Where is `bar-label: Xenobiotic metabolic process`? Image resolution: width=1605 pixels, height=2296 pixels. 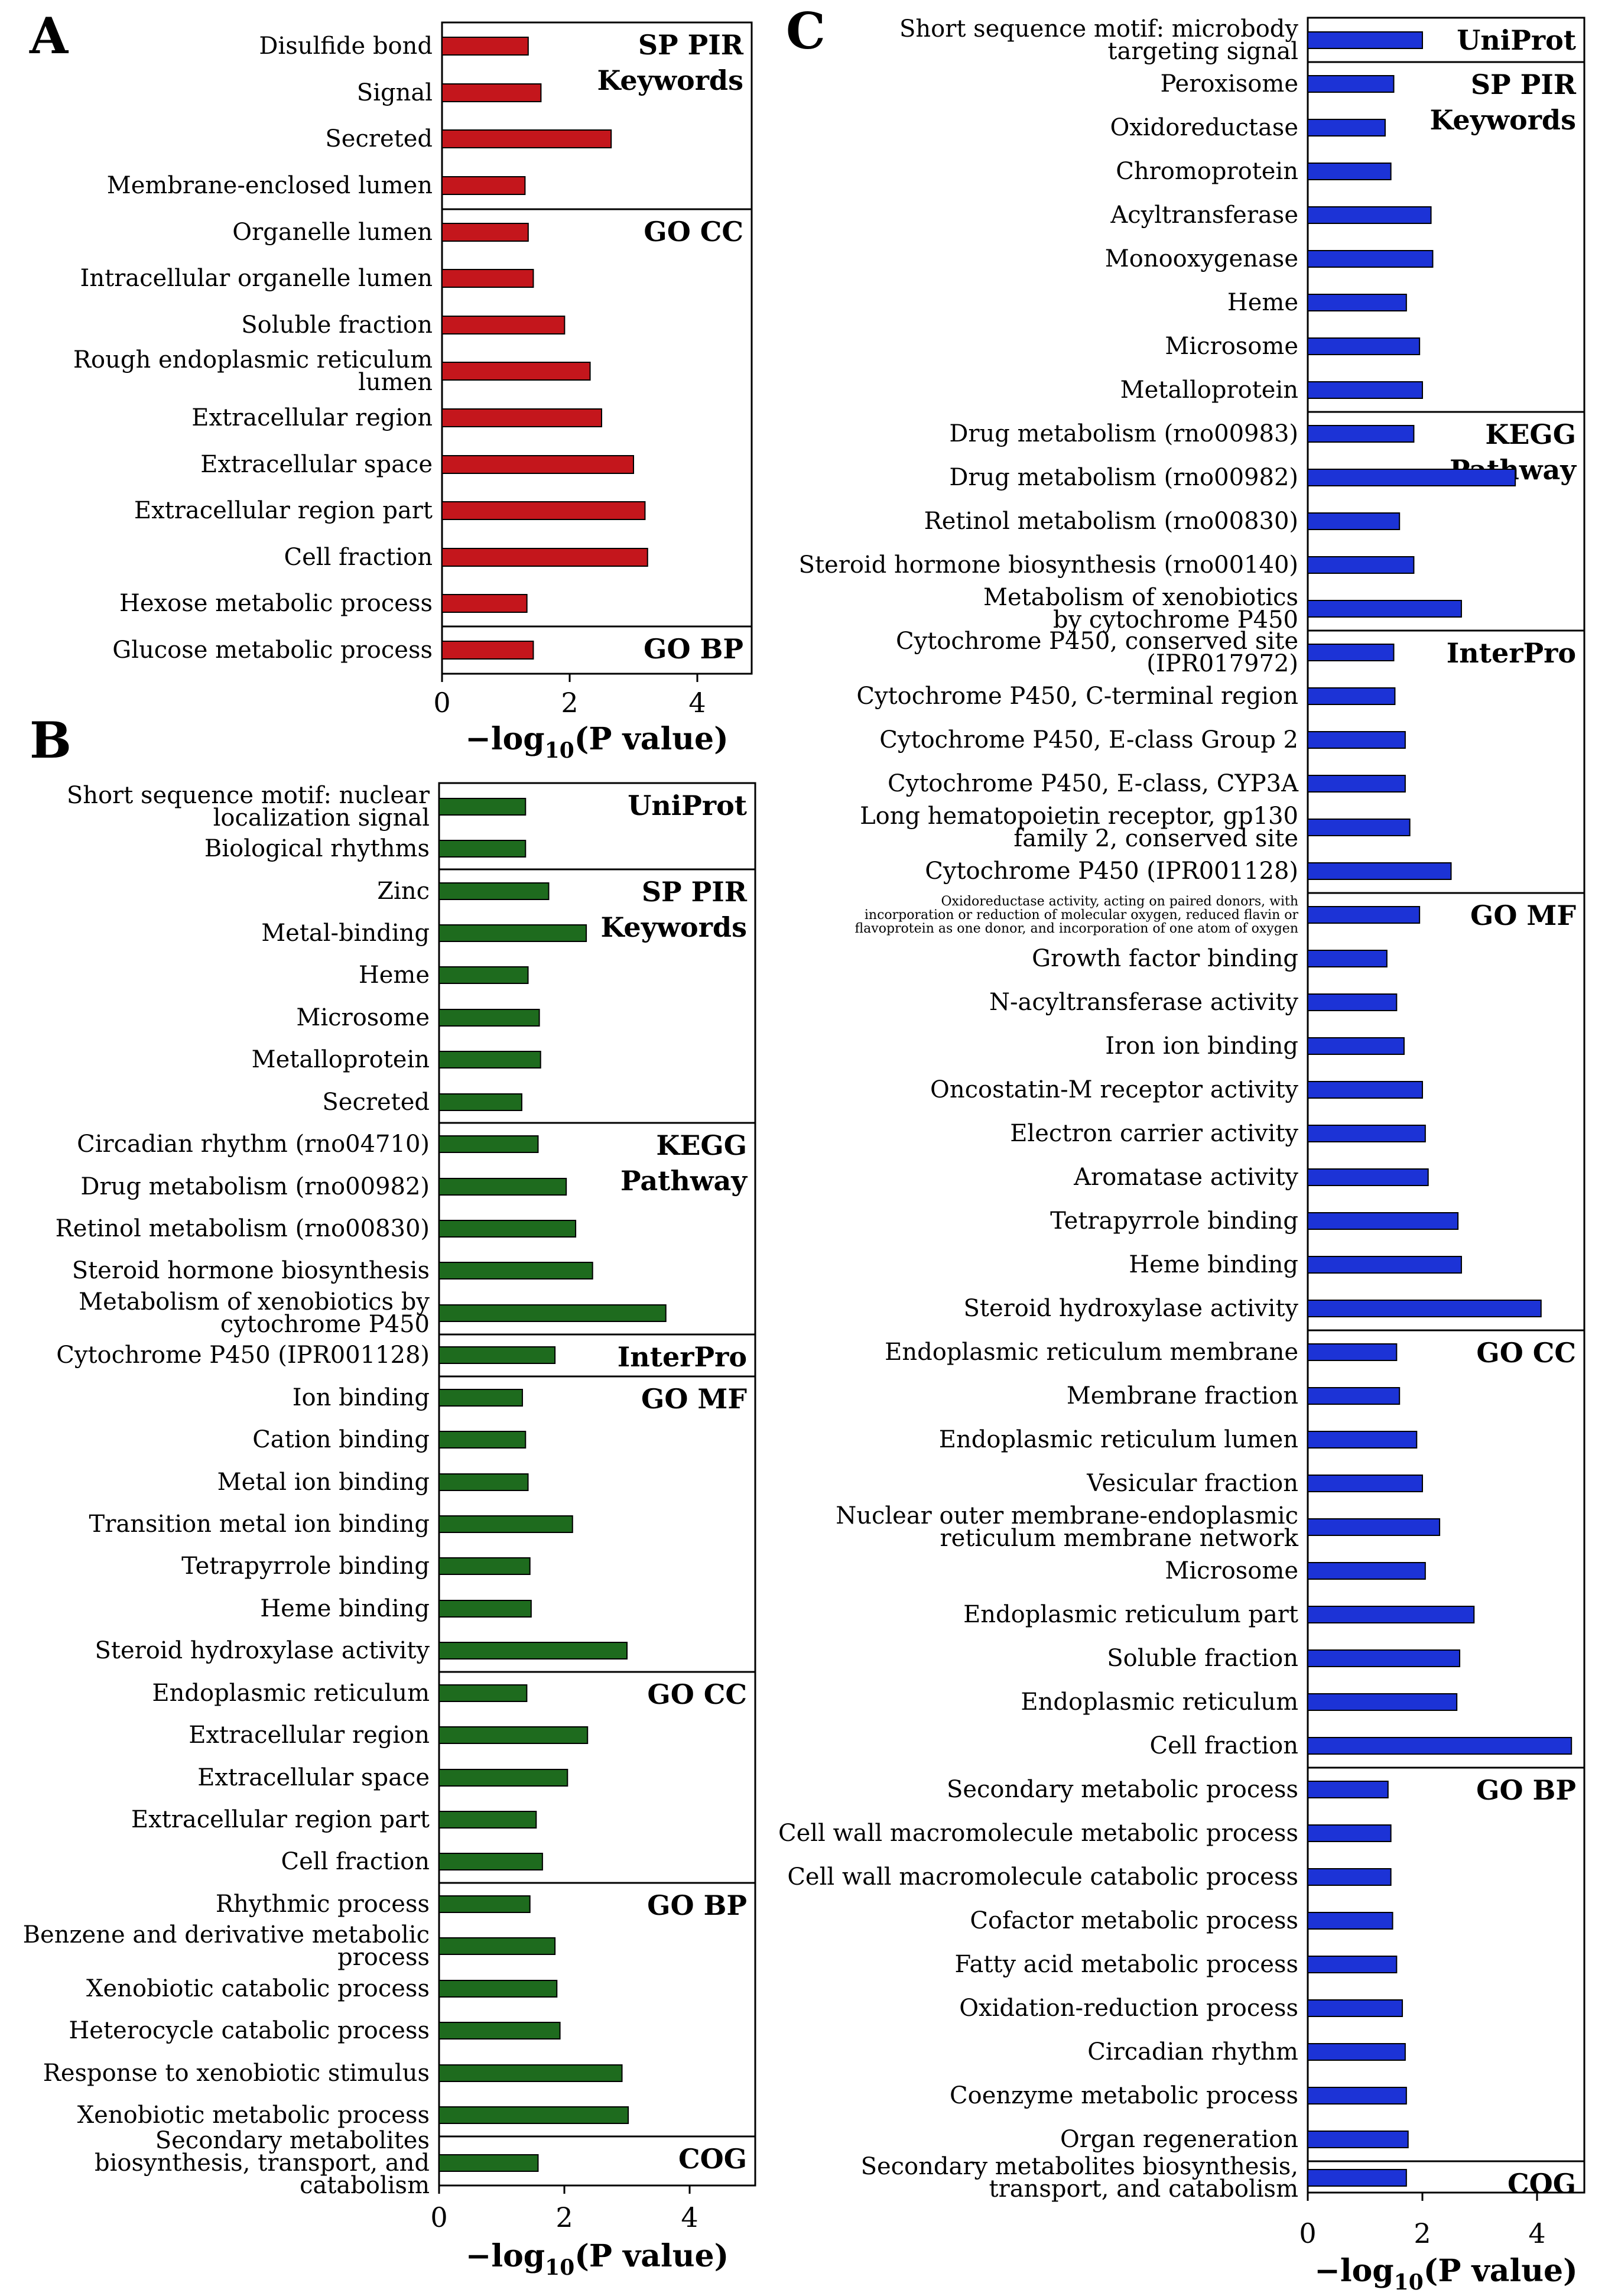 bar-label: Xenobiotic metabolic process is located at coordinates (253, 2115).